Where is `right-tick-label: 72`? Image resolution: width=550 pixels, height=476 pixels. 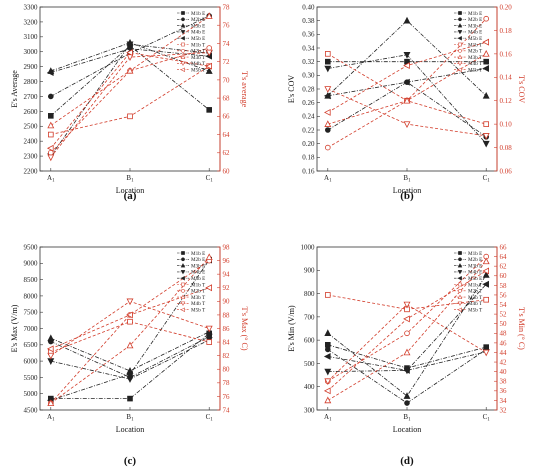
right-tick-label: 72 is located at coordinates (227, 62).